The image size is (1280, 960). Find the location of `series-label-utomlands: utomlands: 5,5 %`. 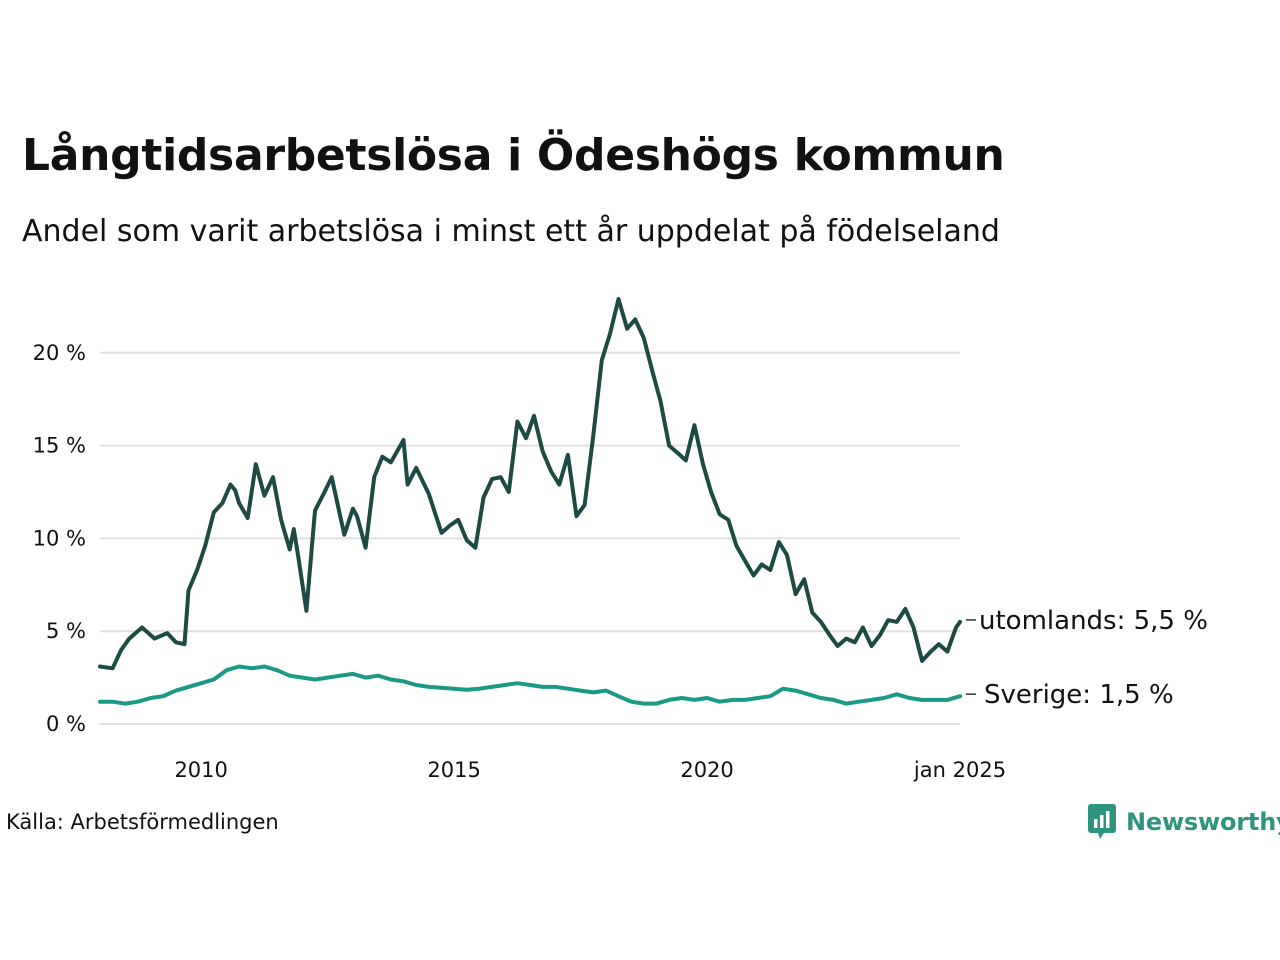

series-label-utomlands: utomlands: 5,5 % is located at coordinates (1093, 621).